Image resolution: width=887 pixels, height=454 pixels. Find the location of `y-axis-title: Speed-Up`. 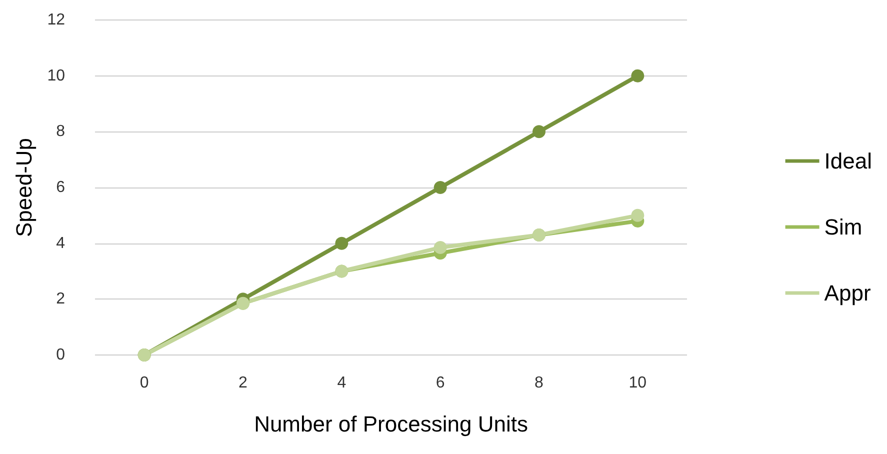

y-axis-title: Speed-Up is located at coordinates (24, 188).